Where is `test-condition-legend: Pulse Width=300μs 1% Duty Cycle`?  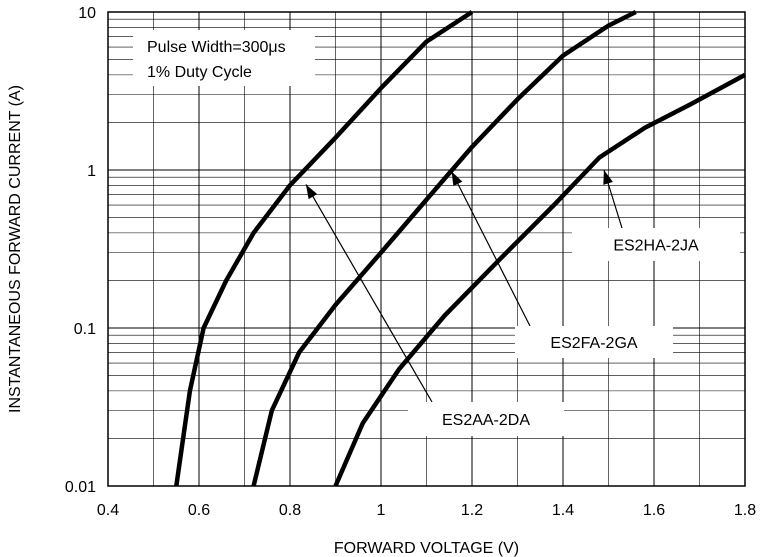
test-condition-legend: Pulse Width=300μs 1% Duty Cycle is located at coordinates (224, 58).